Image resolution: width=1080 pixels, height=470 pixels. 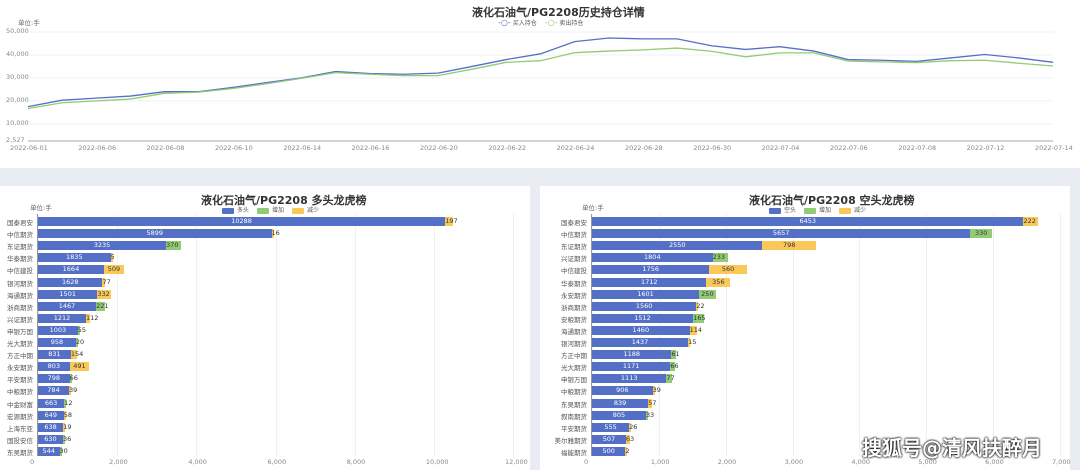 What do you see at coordinates (564, 22) in the screenshot?
I see `legend-item-sell: -○- 卖出持仓` at bounding box center [564, 22].